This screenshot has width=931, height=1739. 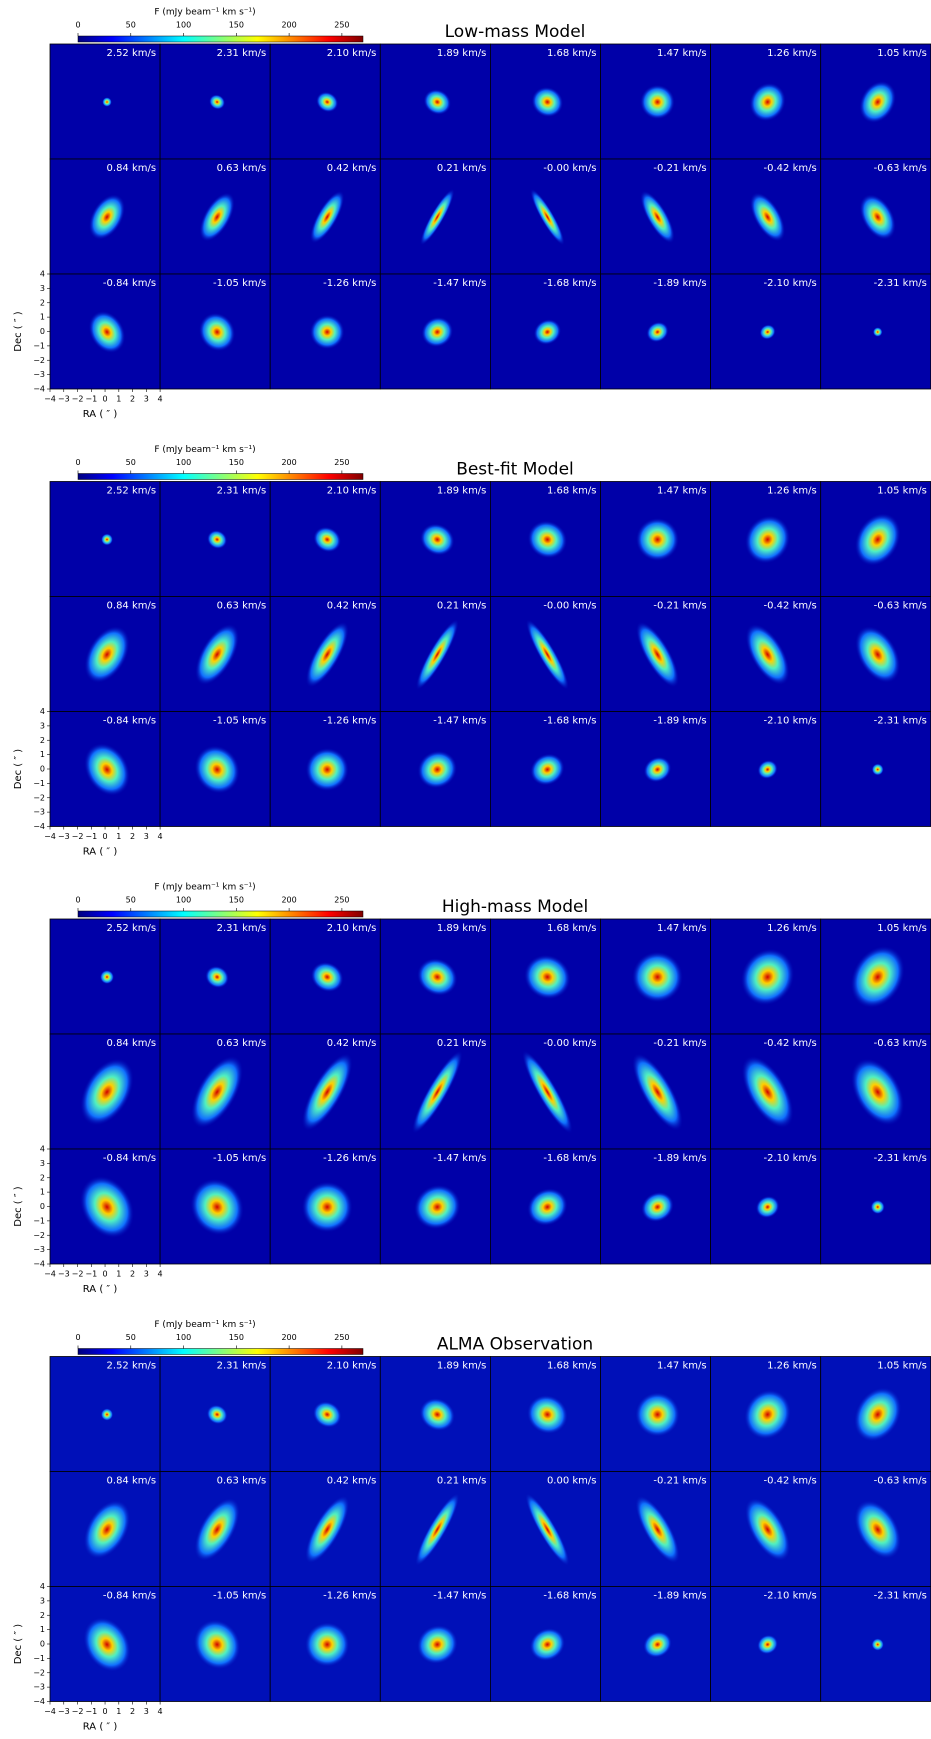 I want to click on y-axis-label: Dec ( ″ ), so click(x=18, y=331).